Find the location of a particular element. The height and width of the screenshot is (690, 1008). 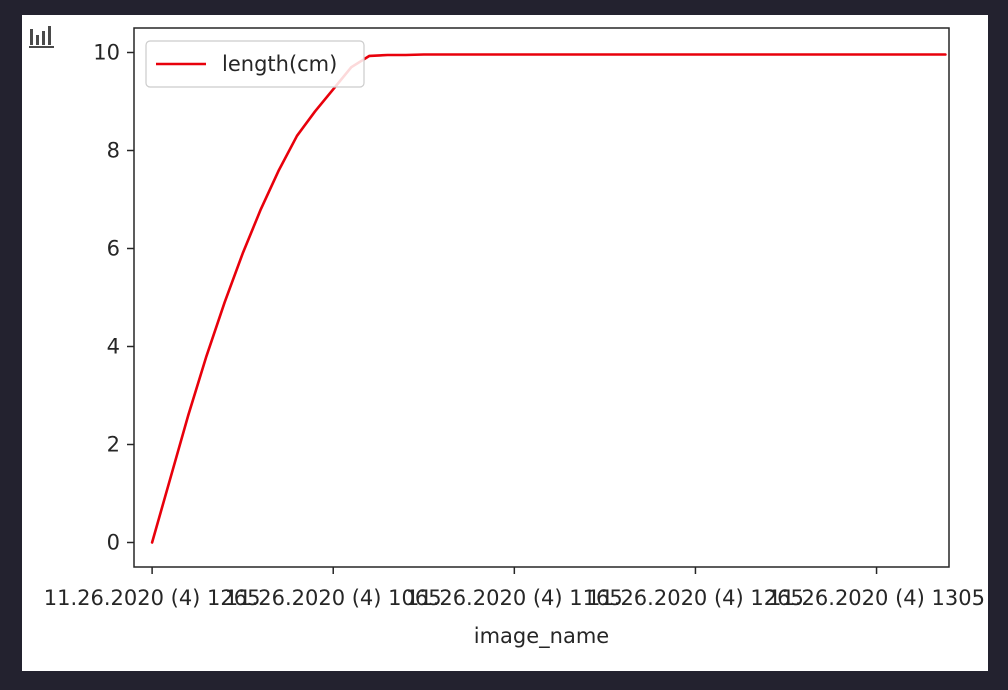

y-tick-label: 10 is located at coordinates (106, 53).